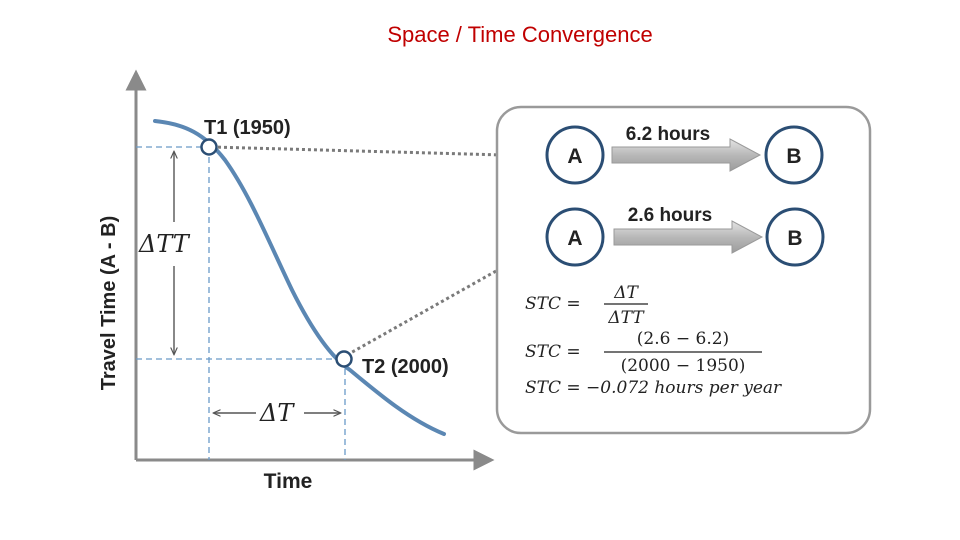 The width and height of the screenshot is (960, 540). Describe the element at coordinates (109, 303) in the screenshot. I see `y-axis-label: Travel Time (A - B)` at that location.